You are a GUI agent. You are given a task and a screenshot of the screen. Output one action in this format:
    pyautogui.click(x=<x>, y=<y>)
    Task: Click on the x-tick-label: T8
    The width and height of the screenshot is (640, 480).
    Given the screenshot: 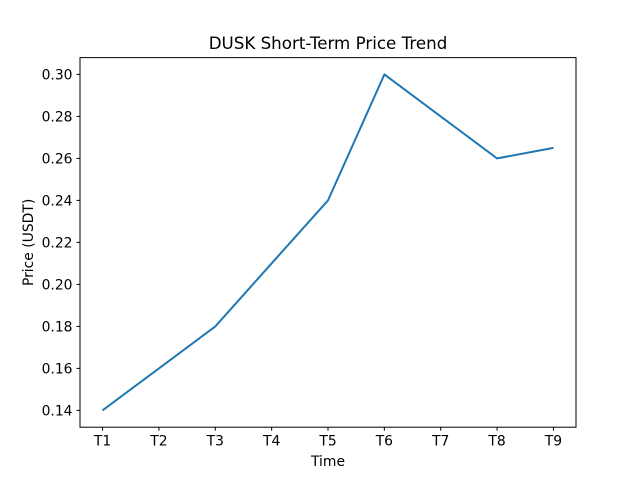 What is the action you would take?
    pyautogui.click(x=496, y=442)
    